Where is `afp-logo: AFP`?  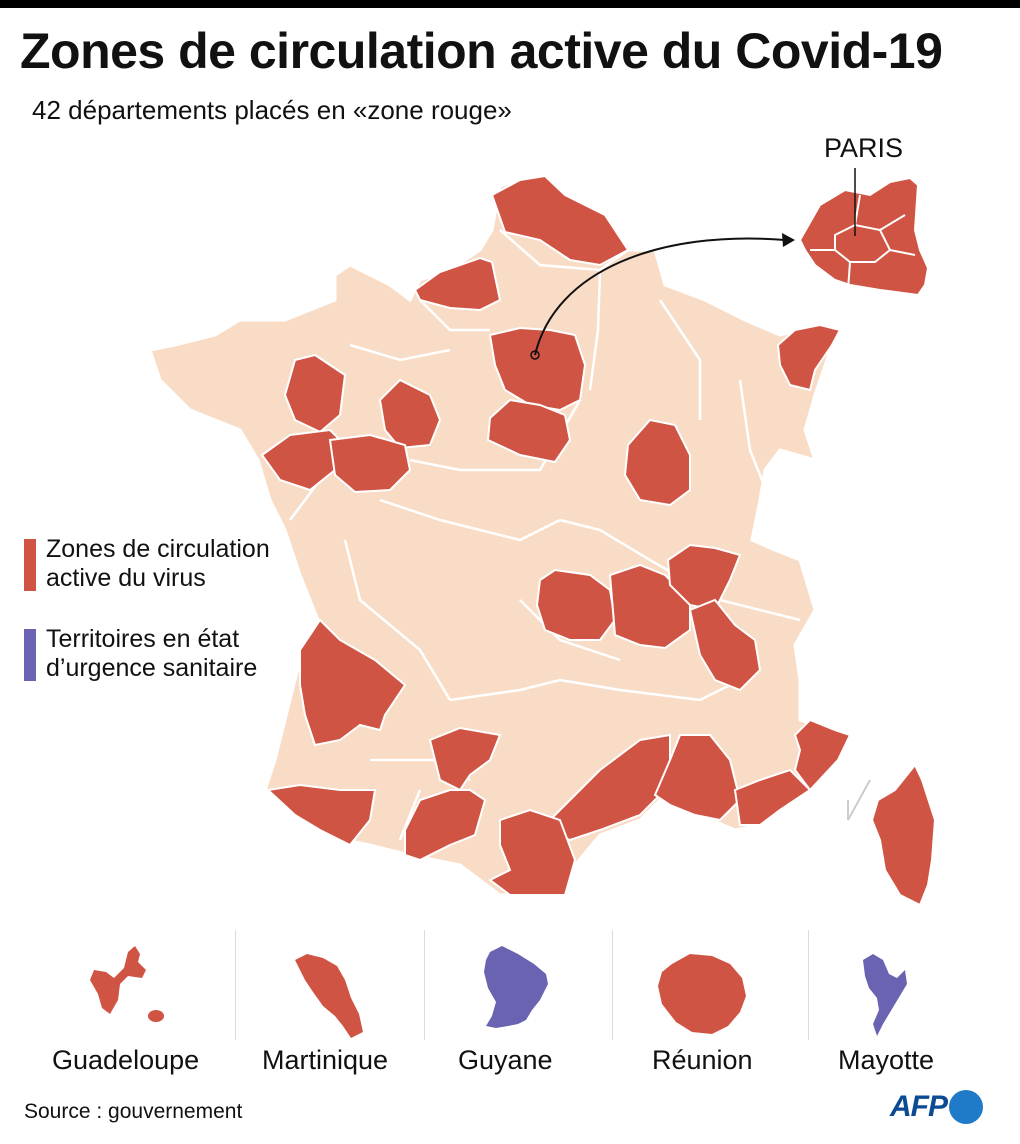 afp-logo: AFP is located at coordinates (936, 1107).